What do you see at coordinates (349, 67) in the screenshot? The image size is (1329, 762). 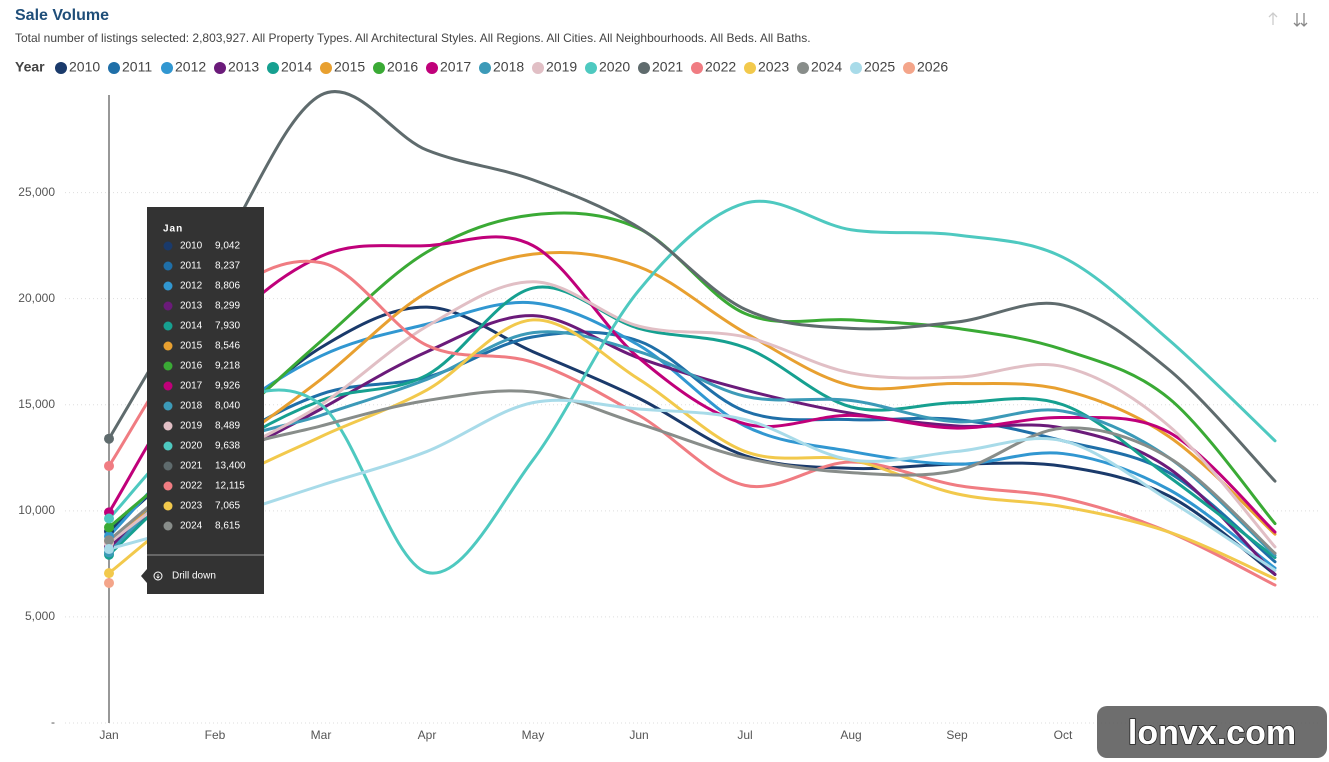 I see `legend-label: 2015` at bounding box center [349, 67].